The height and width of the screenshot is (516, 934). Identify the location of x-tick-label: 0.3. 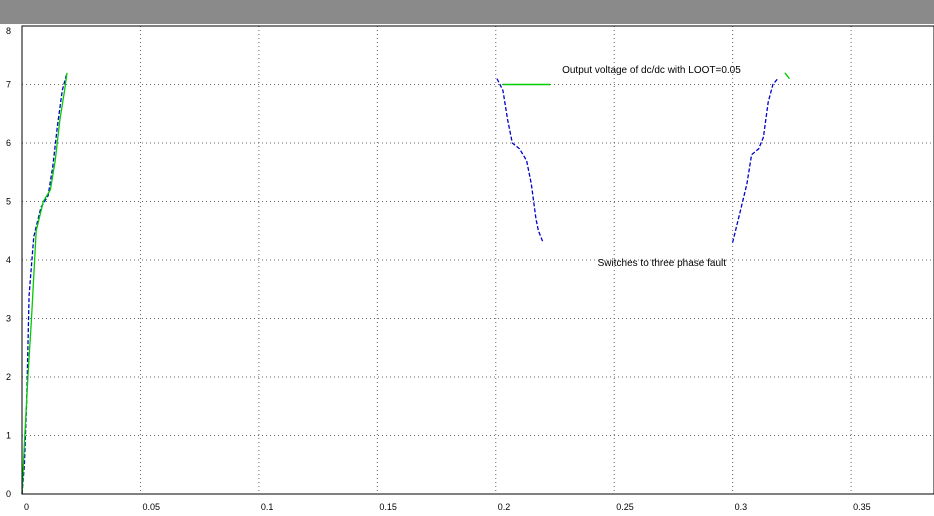
(741, 507).